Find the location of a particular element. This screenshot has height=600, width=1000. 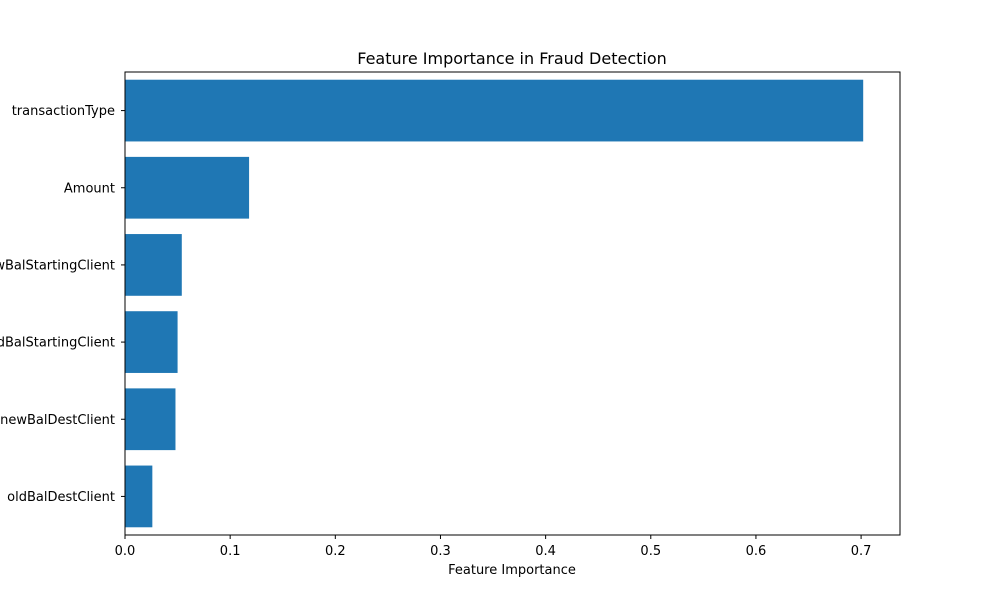

y-tick-label-old-bal-starting-client: oldBalStartingClient is located at coordinates (57, 343).